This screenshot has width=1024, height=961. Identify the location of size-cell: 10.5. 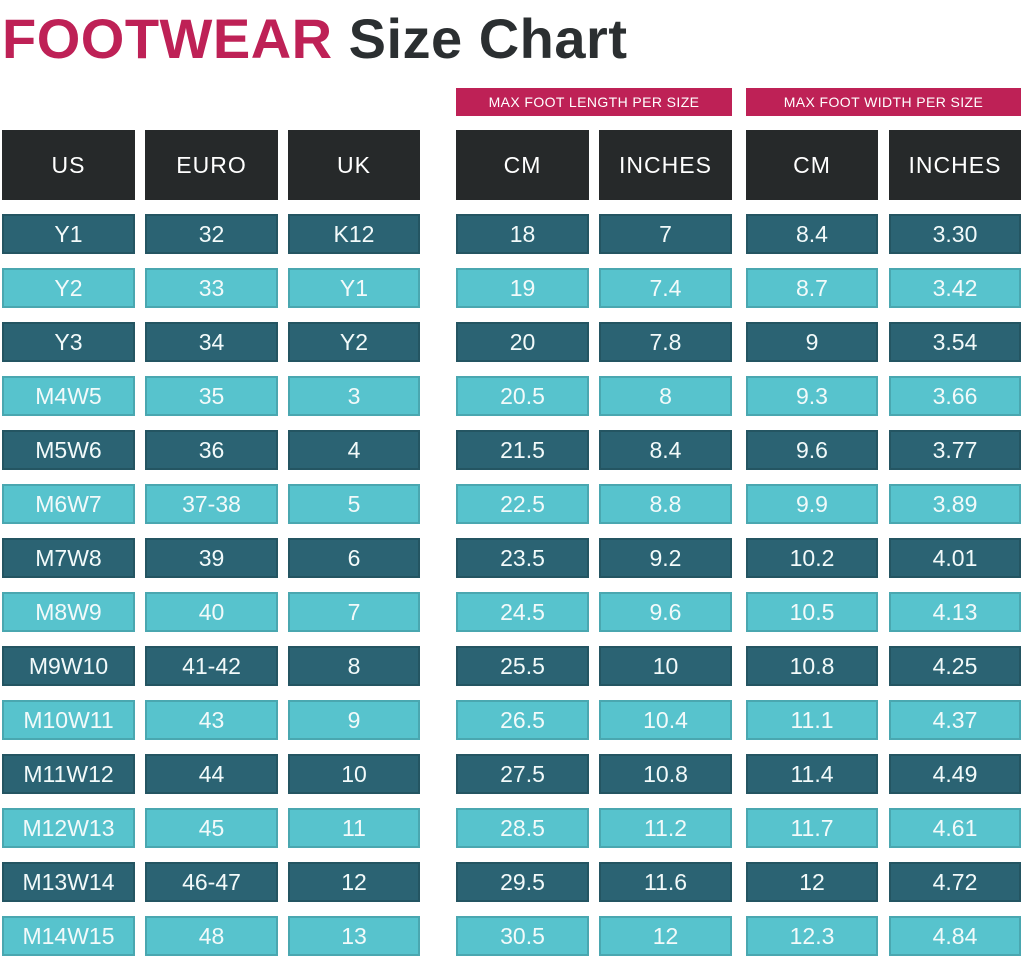
(812, 612).